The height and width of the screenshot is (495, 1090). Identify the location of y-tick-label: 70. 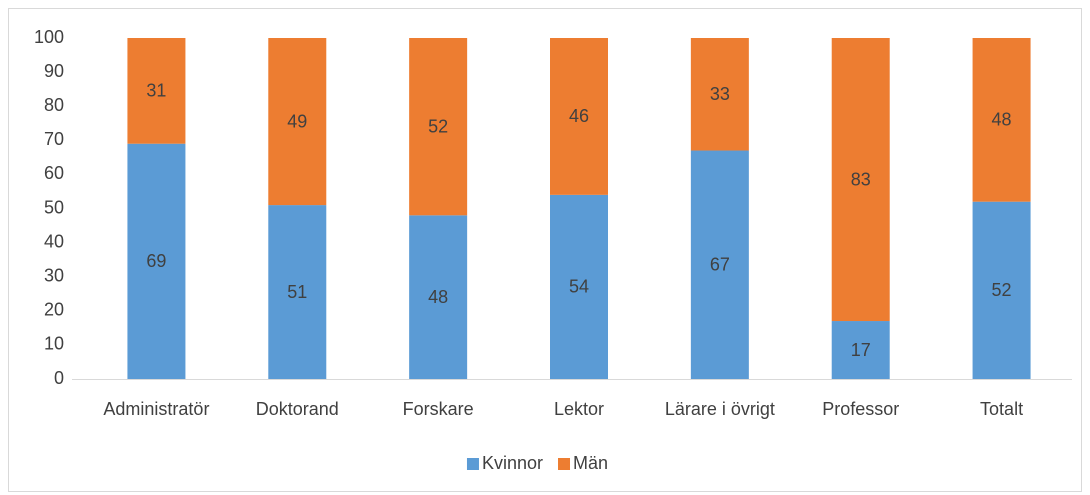
(54, 139).